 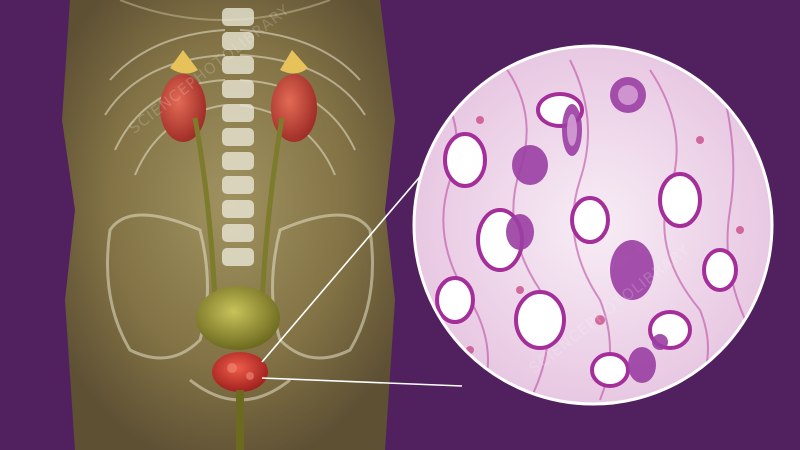 I want to click on adrenal-gland-left, so click(x=184, y=62).